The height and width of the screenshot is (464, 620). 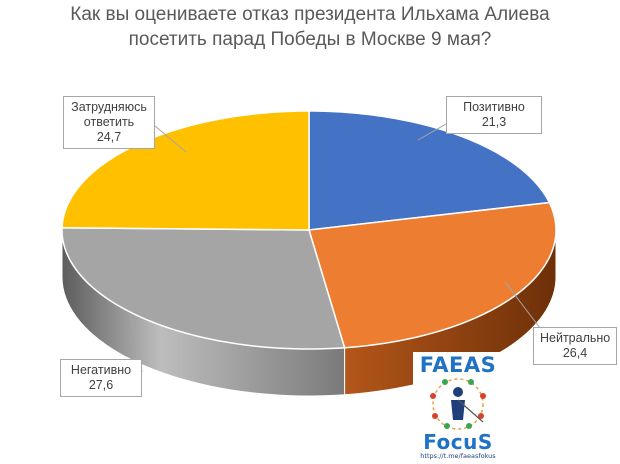 What do you see at coordinates (170, 139) in the screenshot?
I see `leader-hard` at bounding box center [170, 139].